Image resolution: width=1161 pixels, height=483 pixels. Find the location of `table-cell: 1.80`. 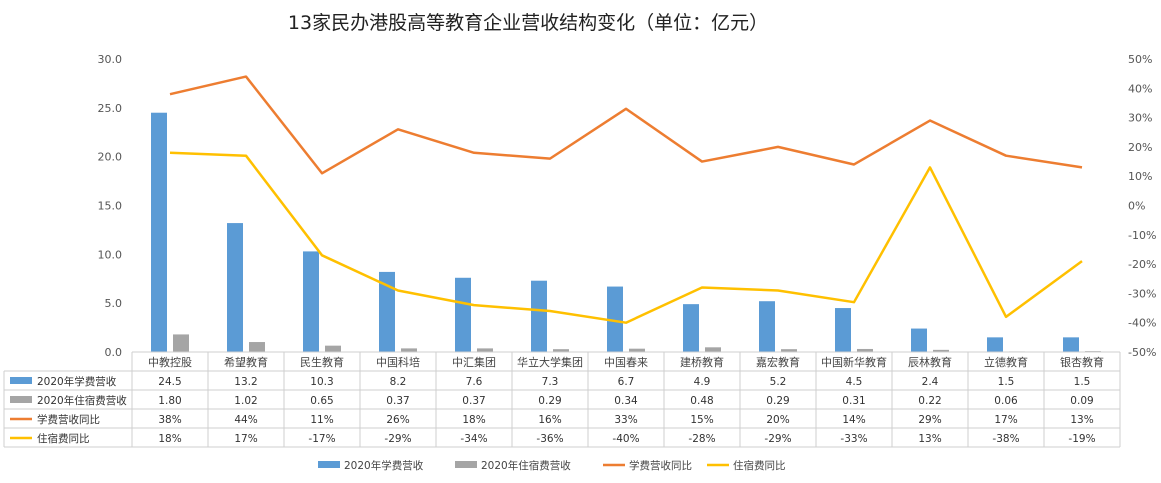

table-cell: 1.80 is located at coordinates (169, 401).